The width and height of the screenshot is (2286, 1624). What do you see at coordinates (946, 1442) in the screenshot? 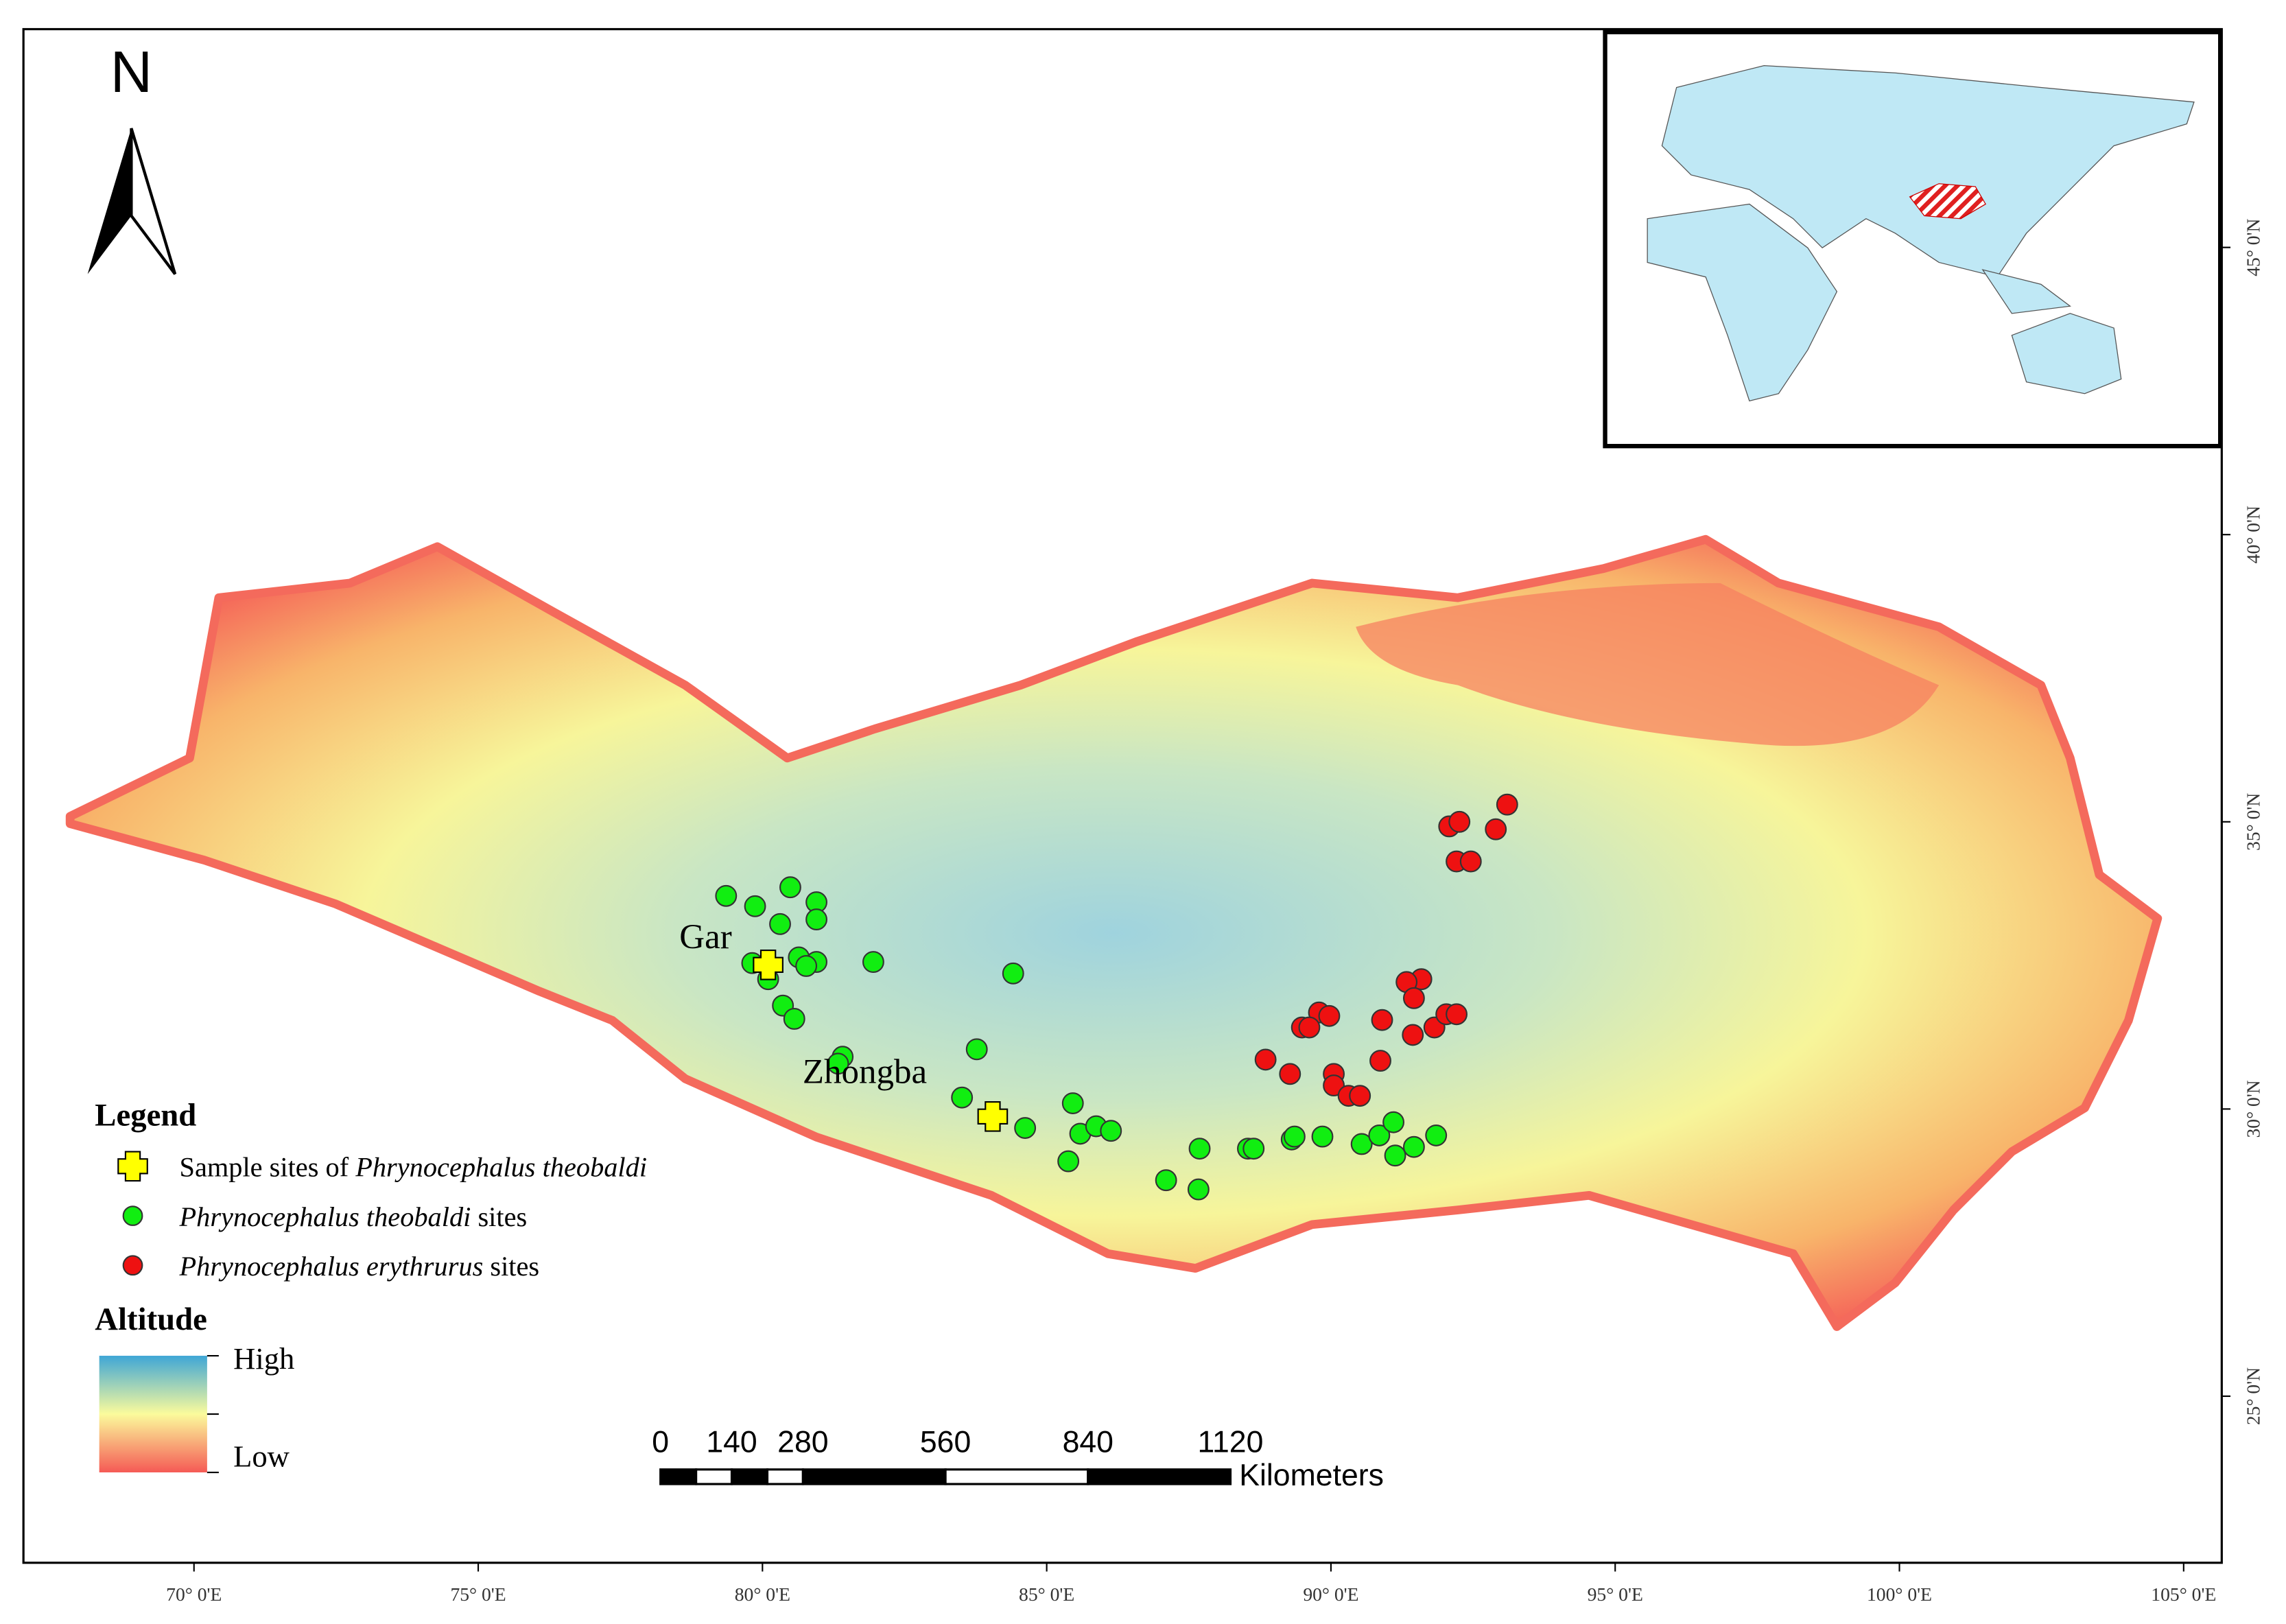
I see `scale-tick-label: 560` at bounding box center [946, 1442].